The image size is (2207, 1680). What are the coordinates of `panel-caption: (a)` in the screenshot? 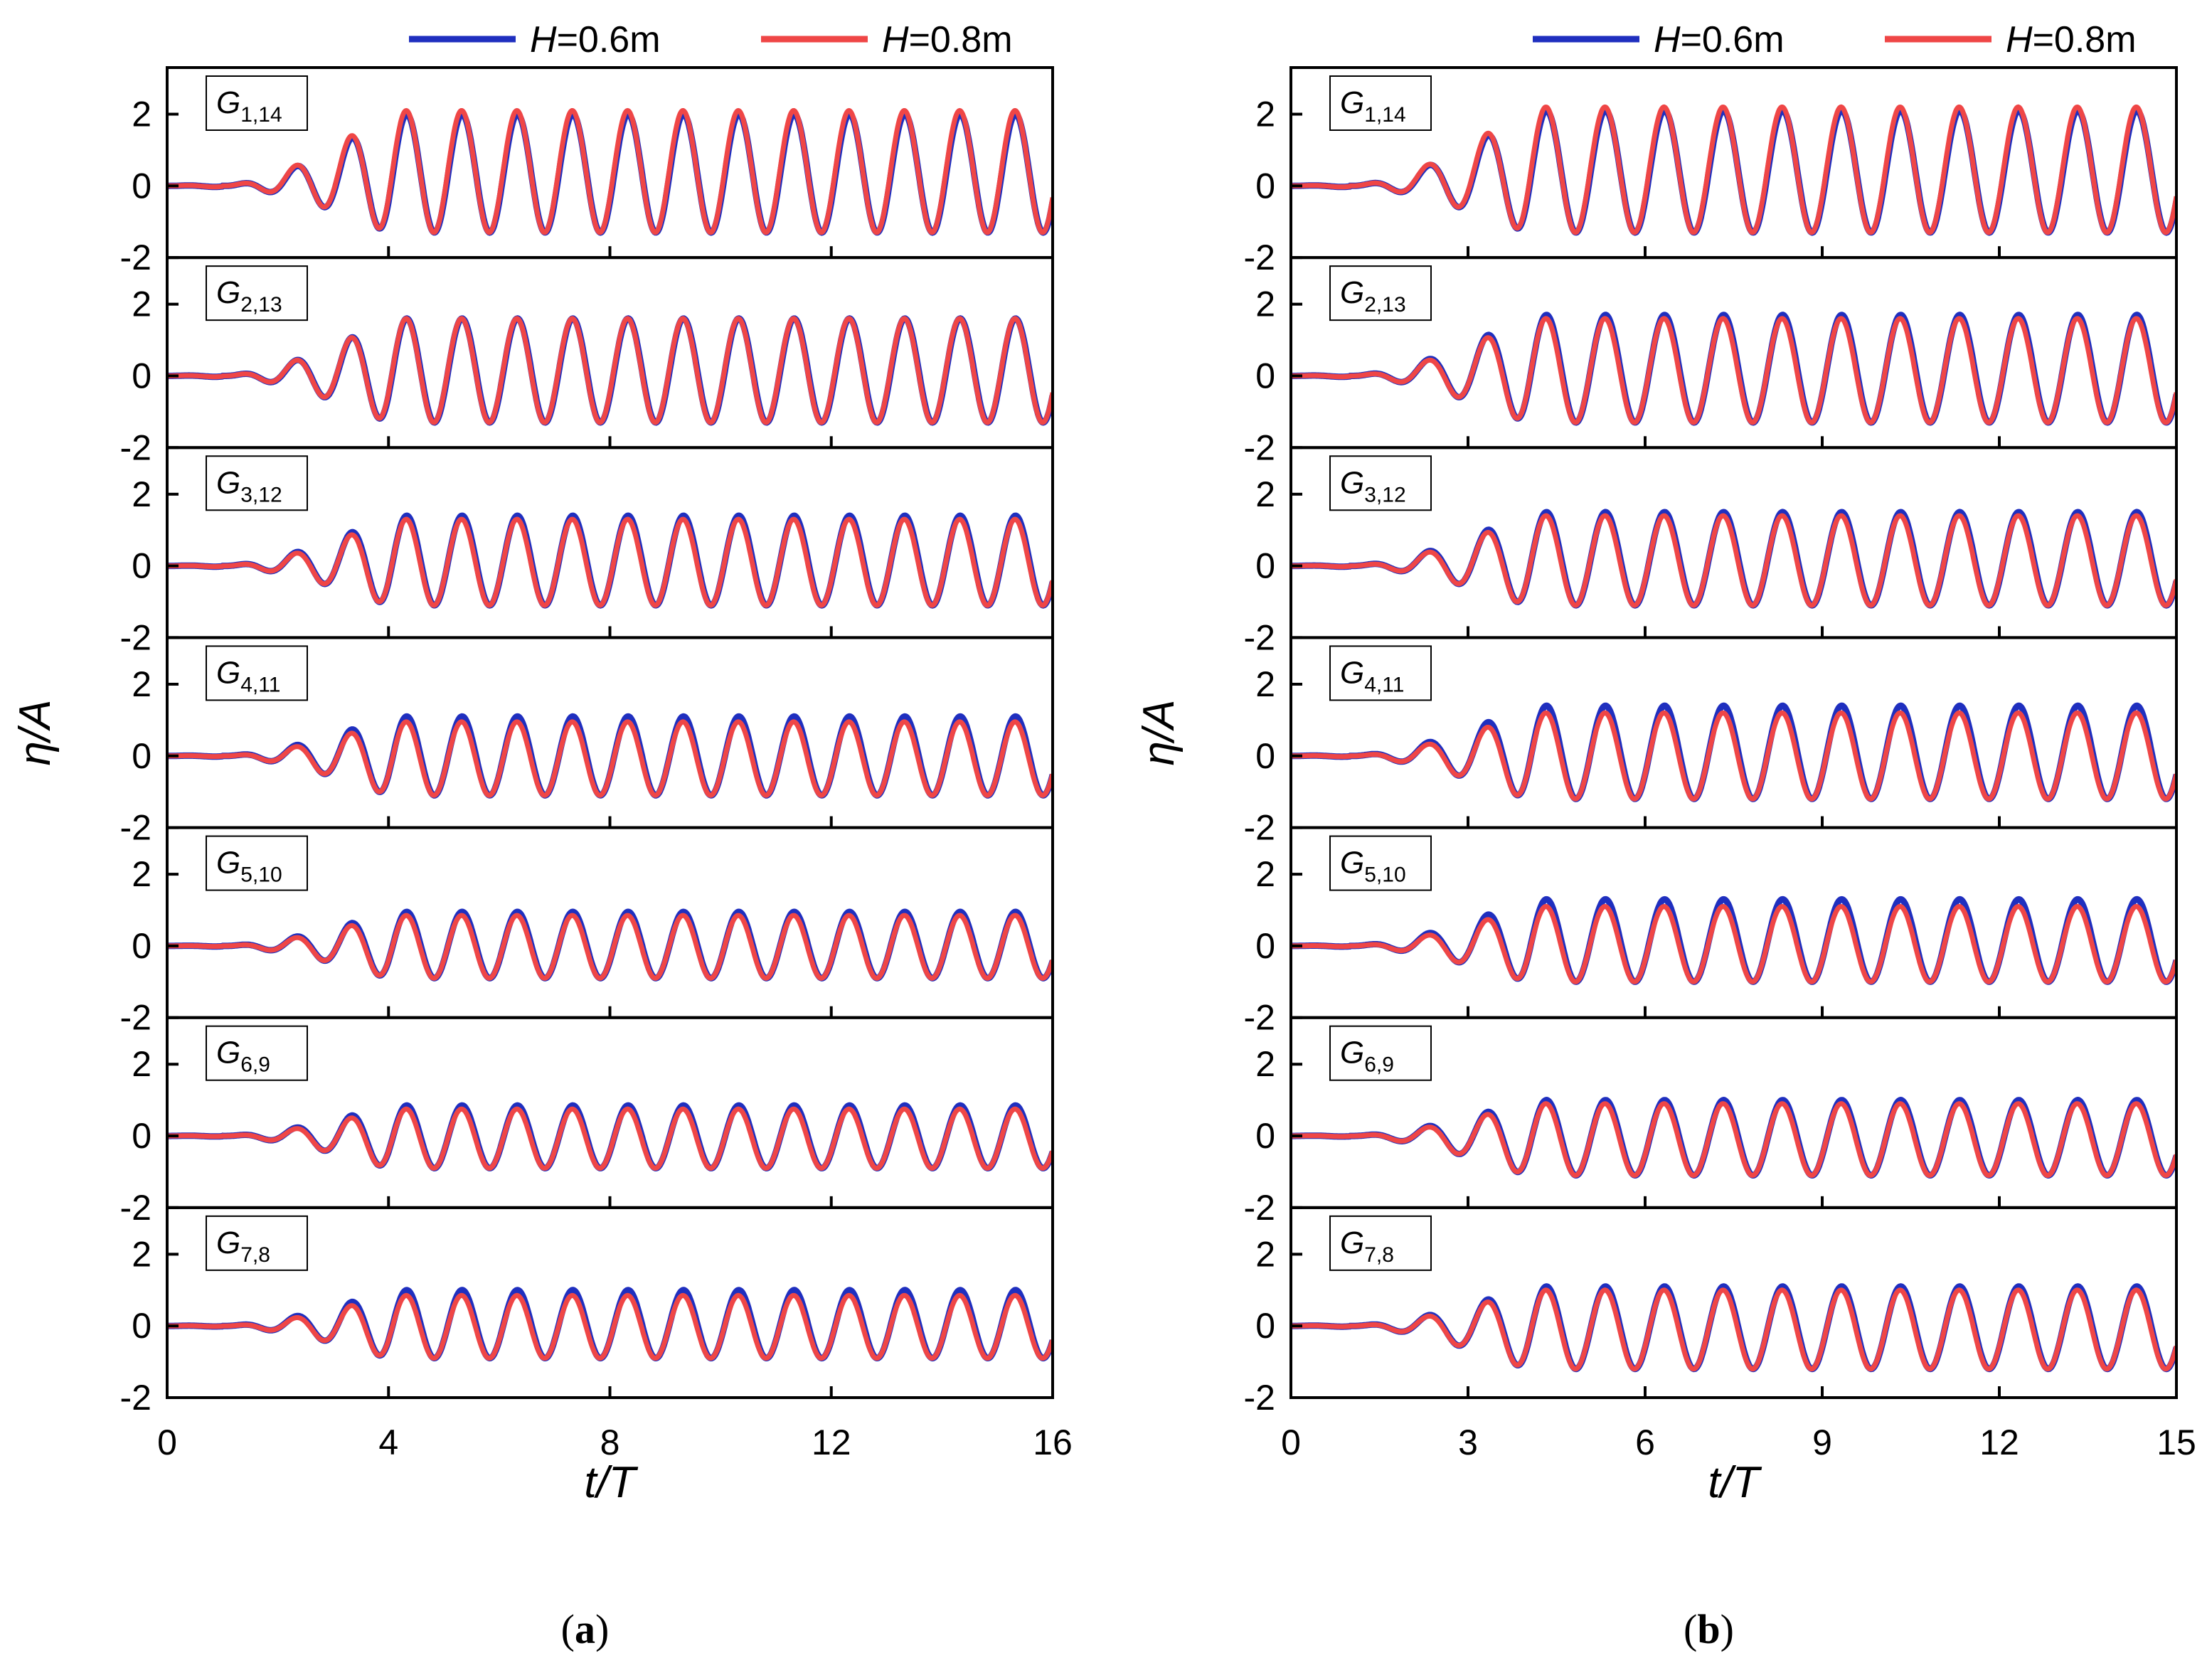 It's located at (585, 1629).